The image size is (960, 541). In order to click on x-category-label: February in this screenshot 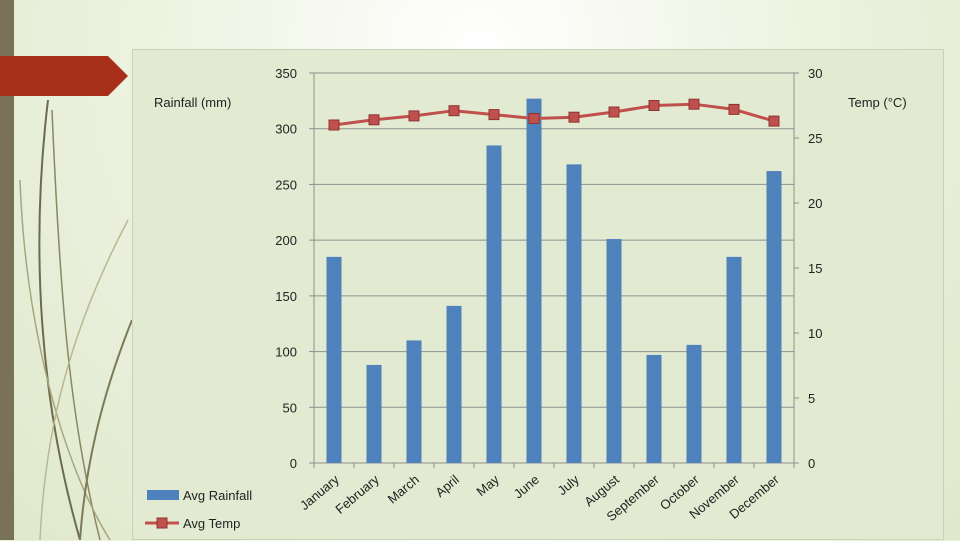, I will do `click(357, 493)`.